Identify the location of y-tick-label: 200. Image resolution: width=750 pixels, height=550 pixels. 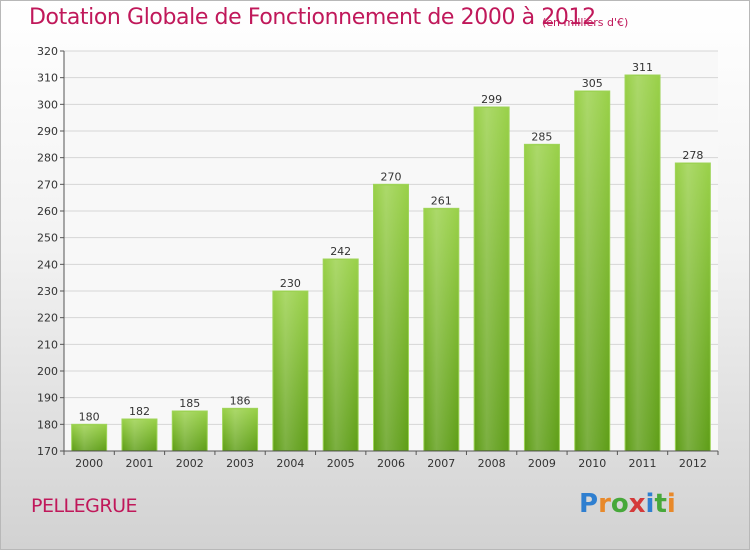
(47, 371).